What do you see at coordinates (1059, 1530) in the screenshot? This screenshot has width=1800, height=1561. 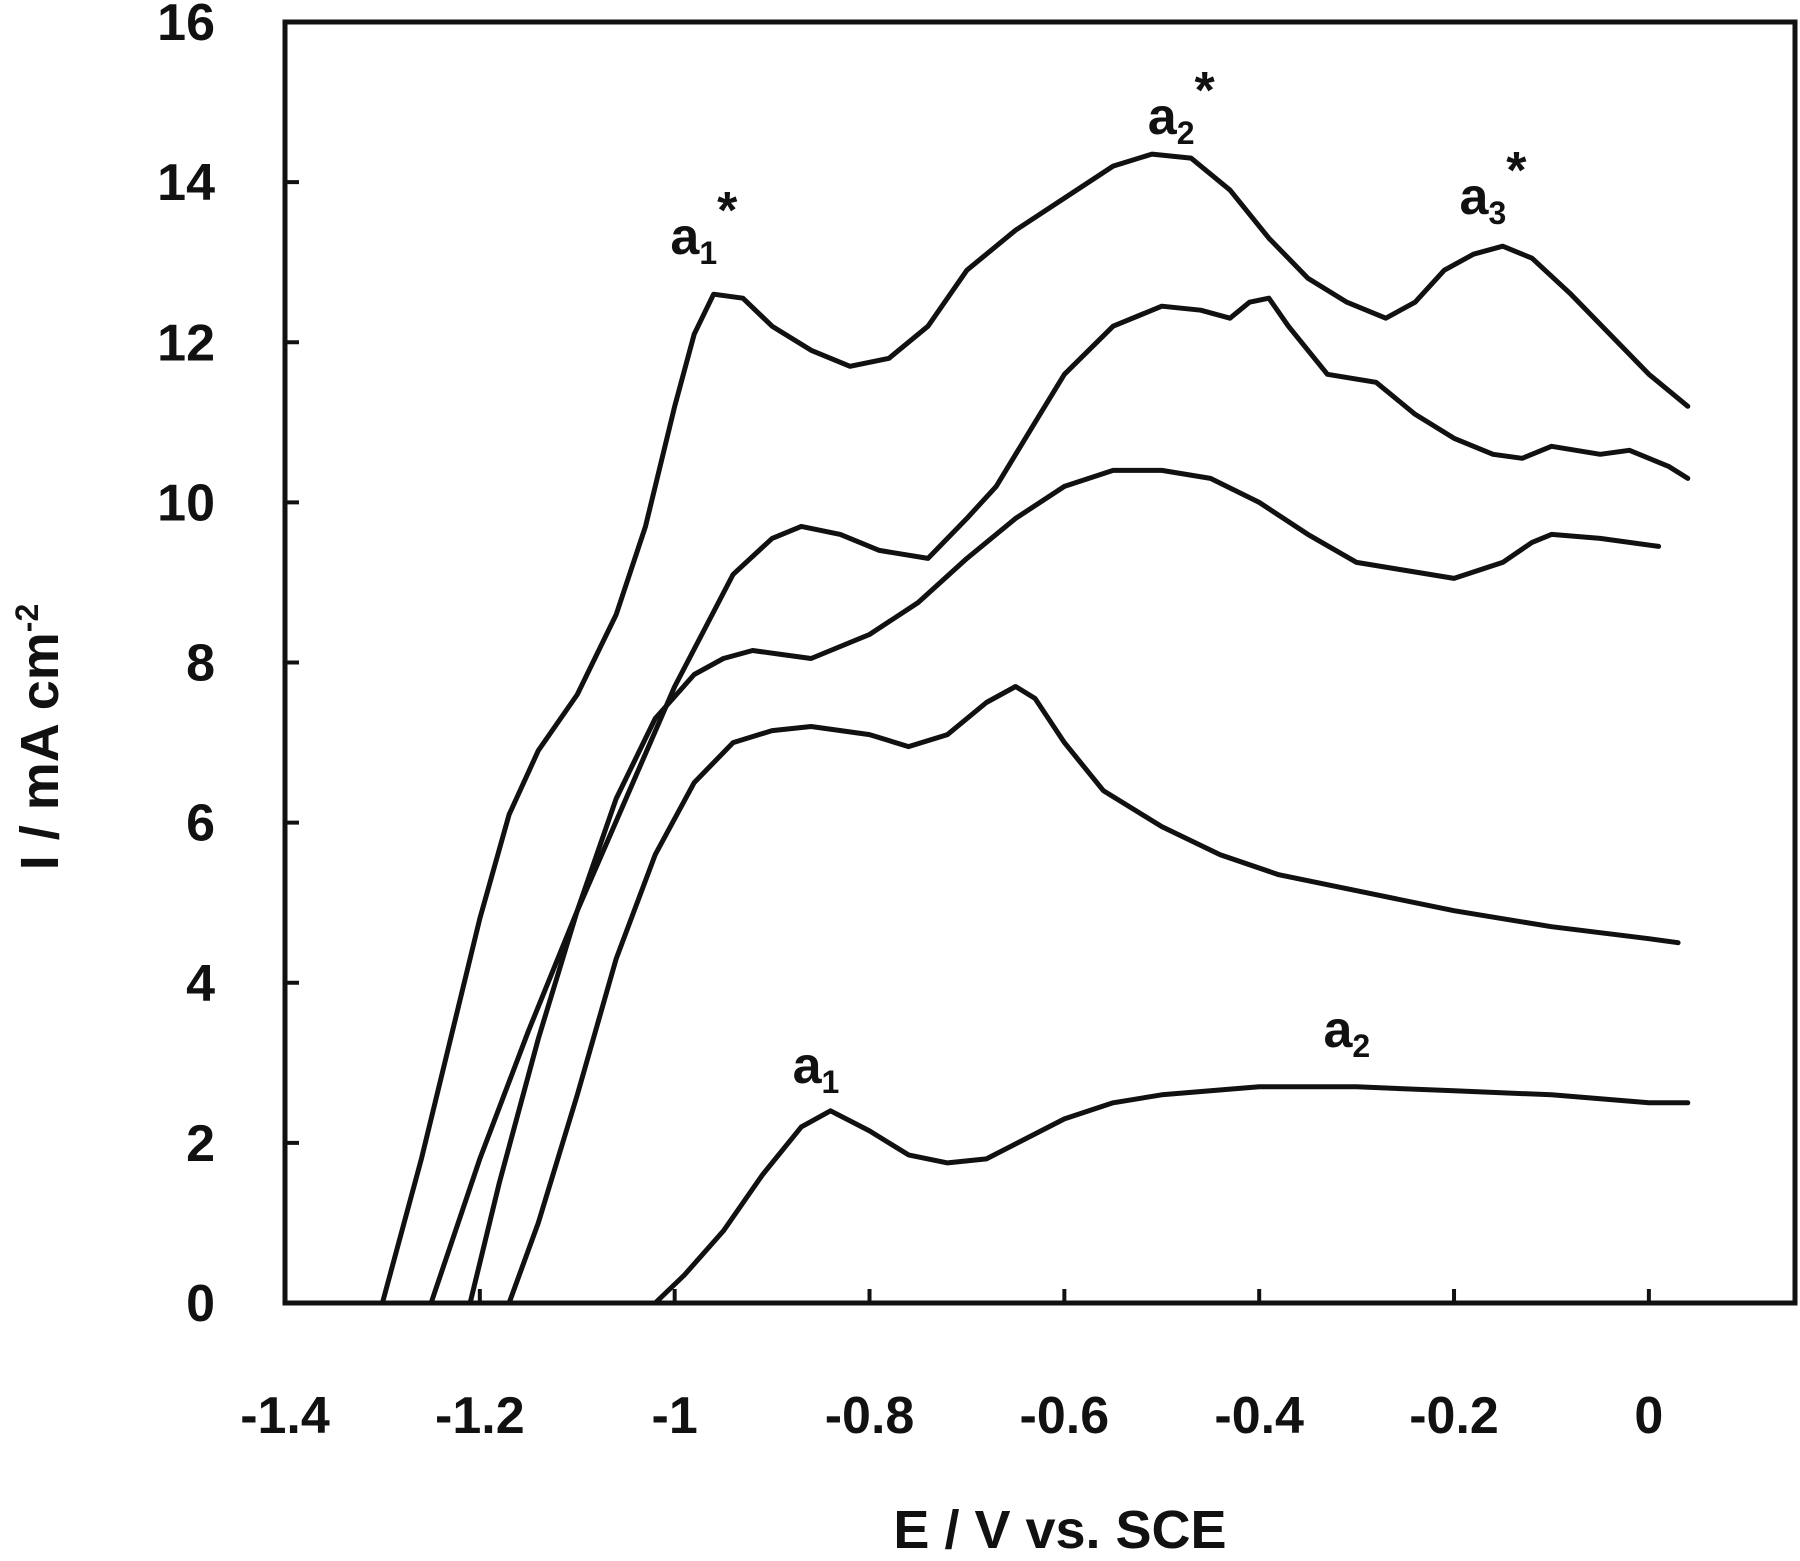 I see `x-axis-title: E / V vs. SCE` at bounding box center [1059, 1530].